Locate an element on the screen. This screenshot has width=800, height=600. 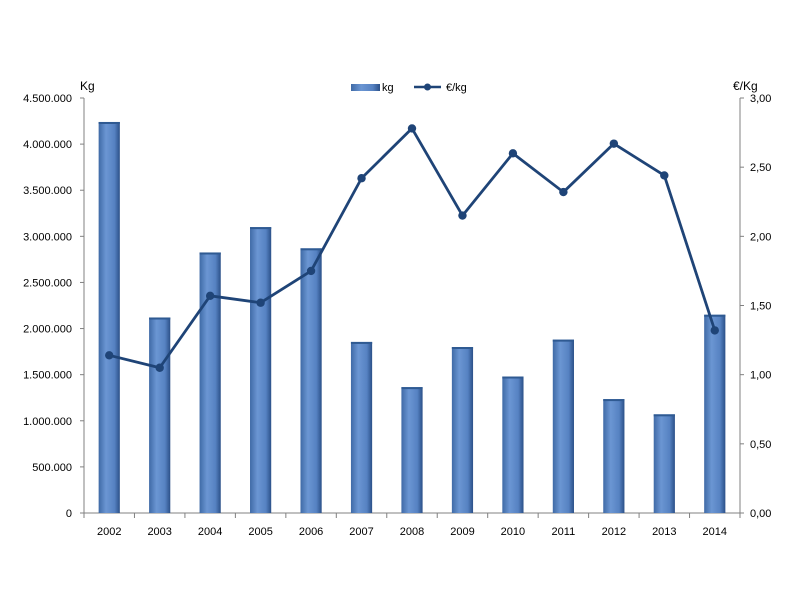
y-tick-label: 0 is located at coordinates (69, 514).